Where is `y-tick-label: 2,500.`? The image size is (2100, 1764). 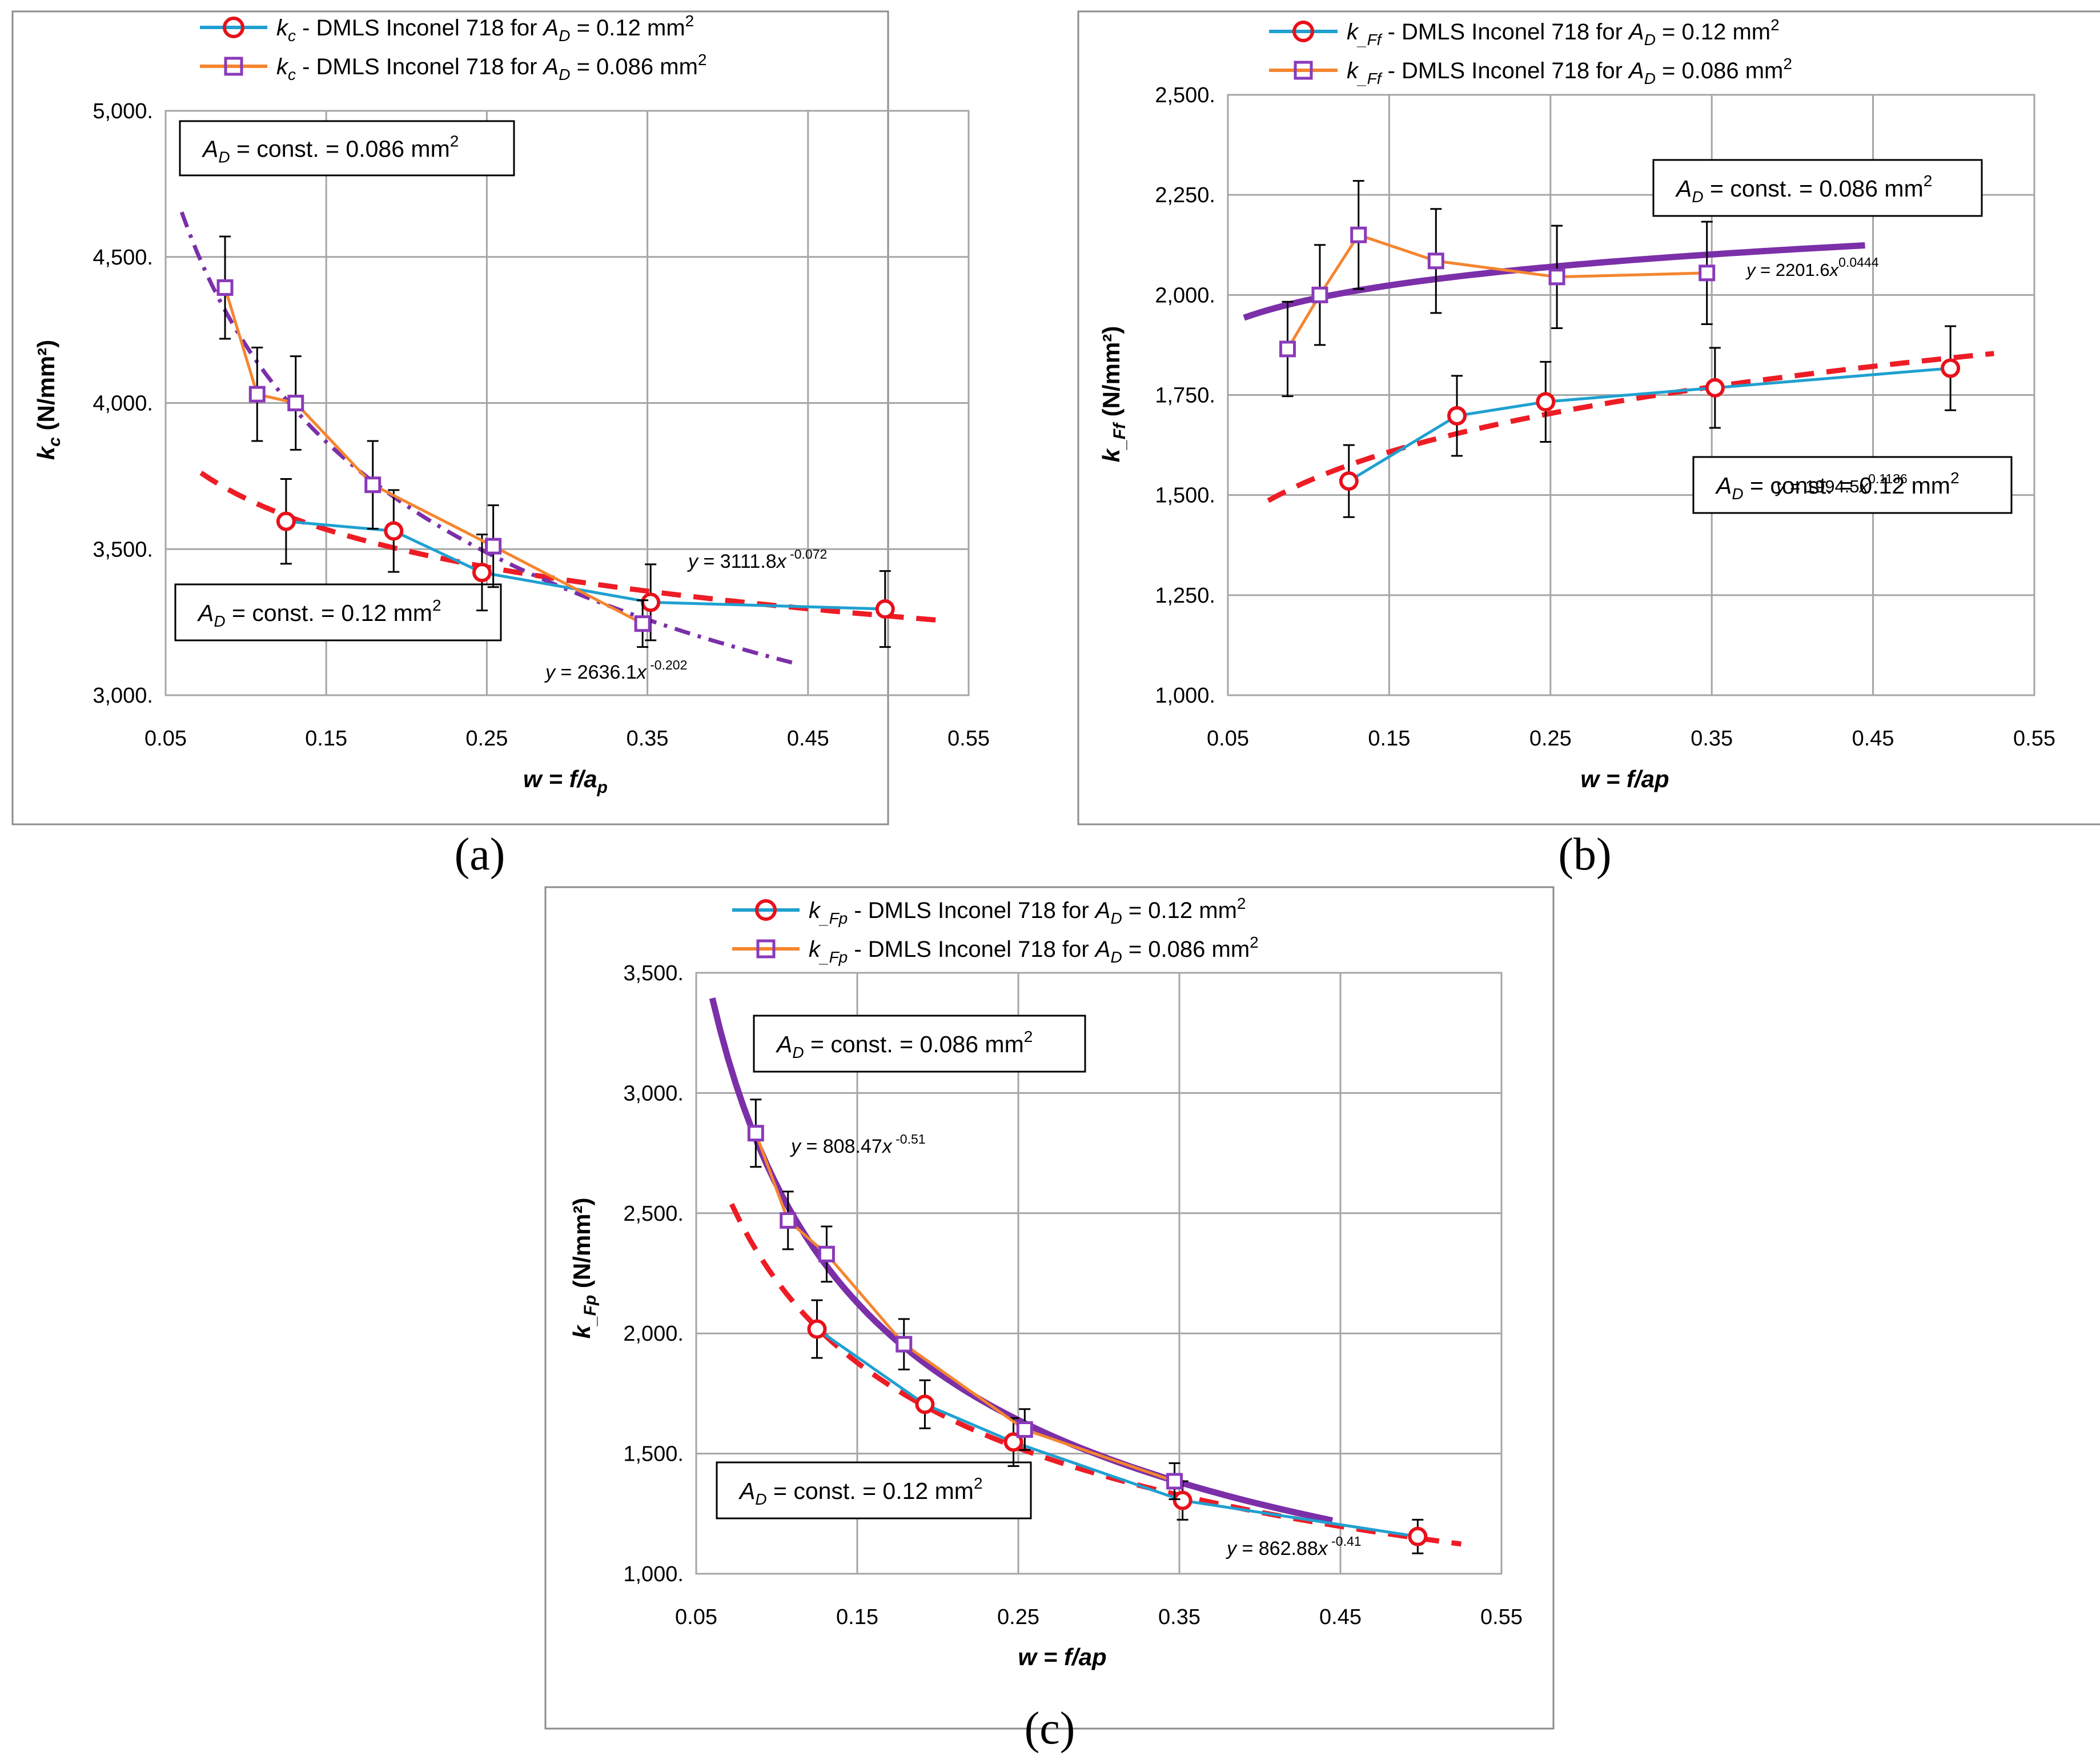
y-tick-label: 2,500. is located at coordinates (654, 1214).